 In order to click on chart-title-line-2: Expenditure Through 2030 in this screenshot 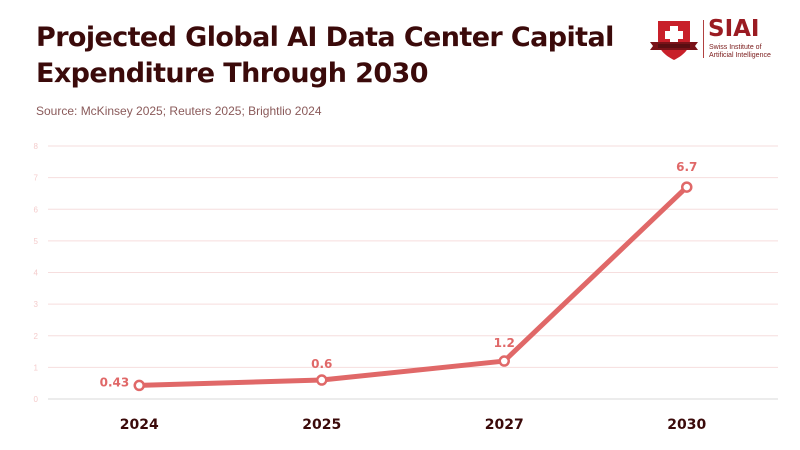, I will do `click(232, 73)`.